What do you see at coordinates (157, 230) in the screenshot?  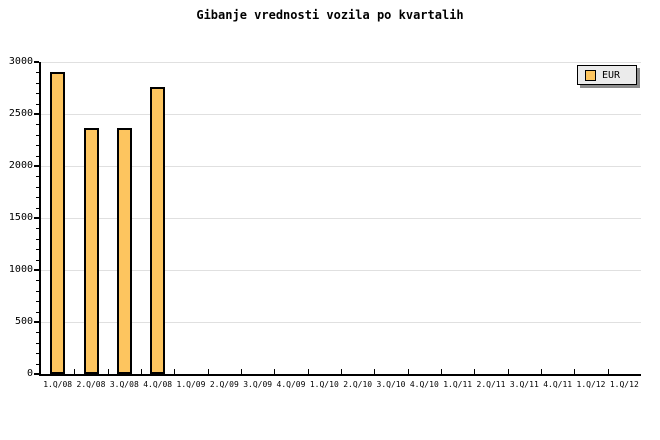 I see `bar-4.Q/08` at bounding box center [157, 230].